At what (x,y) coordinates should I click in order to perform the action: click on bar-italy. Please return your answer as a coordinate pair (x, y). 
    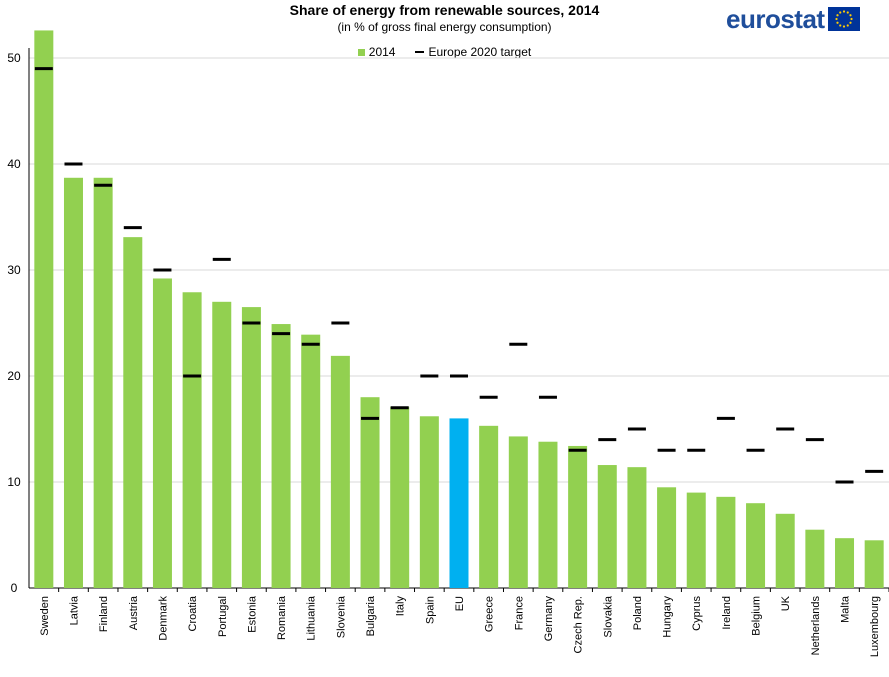
    Looking at the image, I should click on (400, 497).